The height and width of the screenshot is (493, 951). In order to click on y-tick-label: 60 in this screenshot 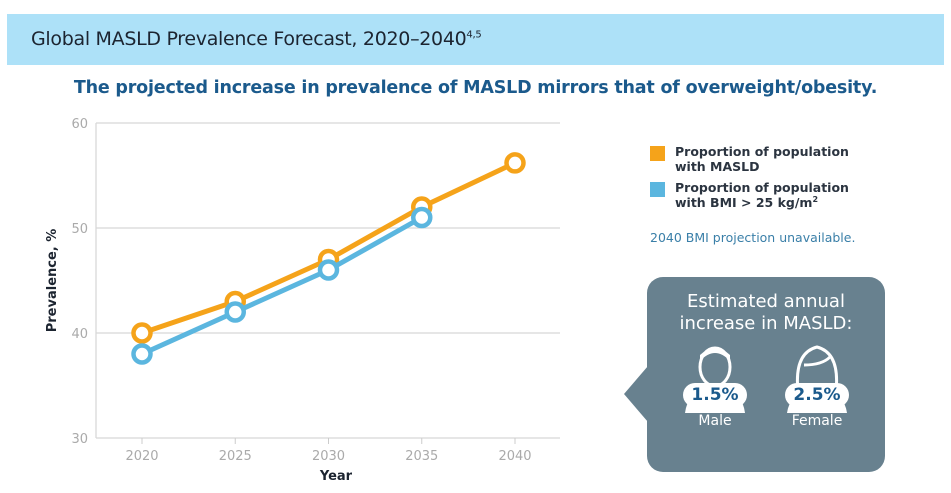, I will do `click(79, 124)`.